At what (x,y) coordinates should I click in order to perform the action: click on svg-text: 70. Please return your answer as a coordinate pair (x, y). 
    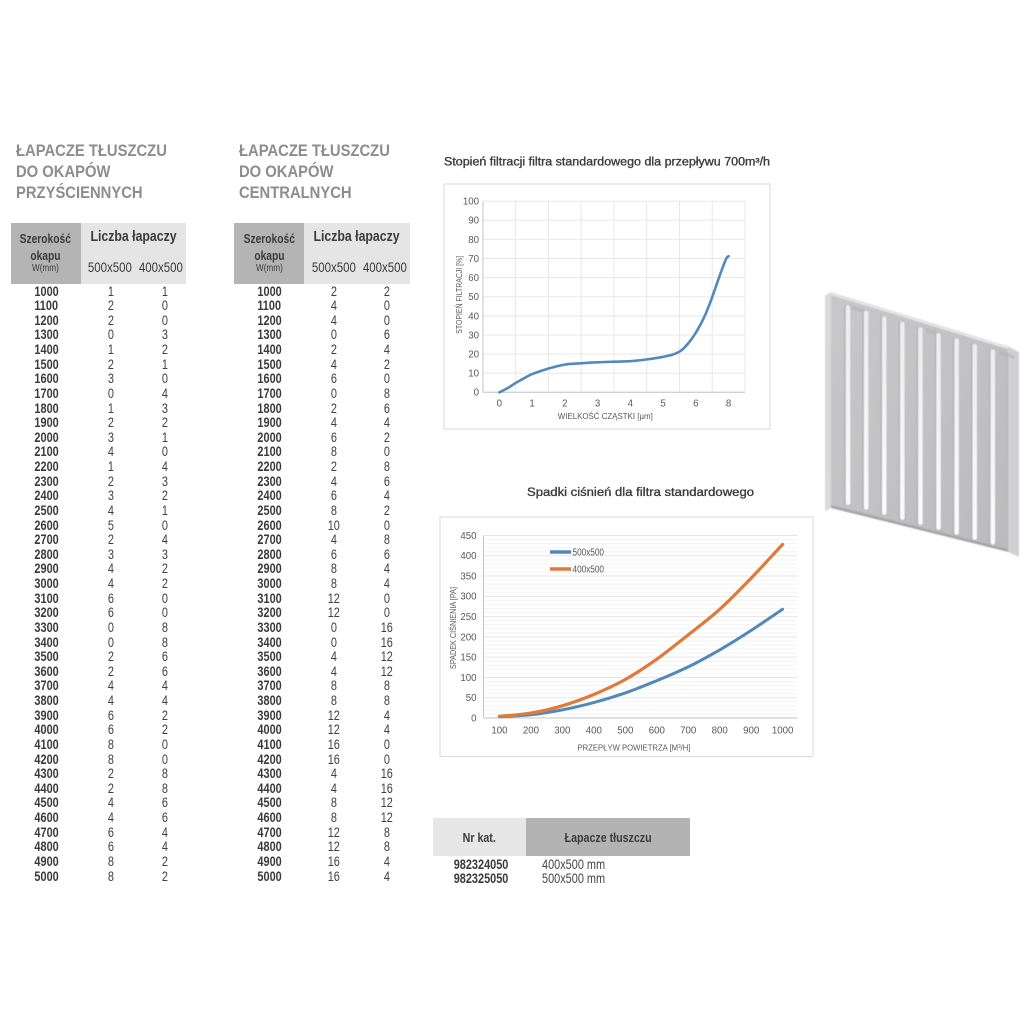
    Looking at the image, I should click on (473, 259).